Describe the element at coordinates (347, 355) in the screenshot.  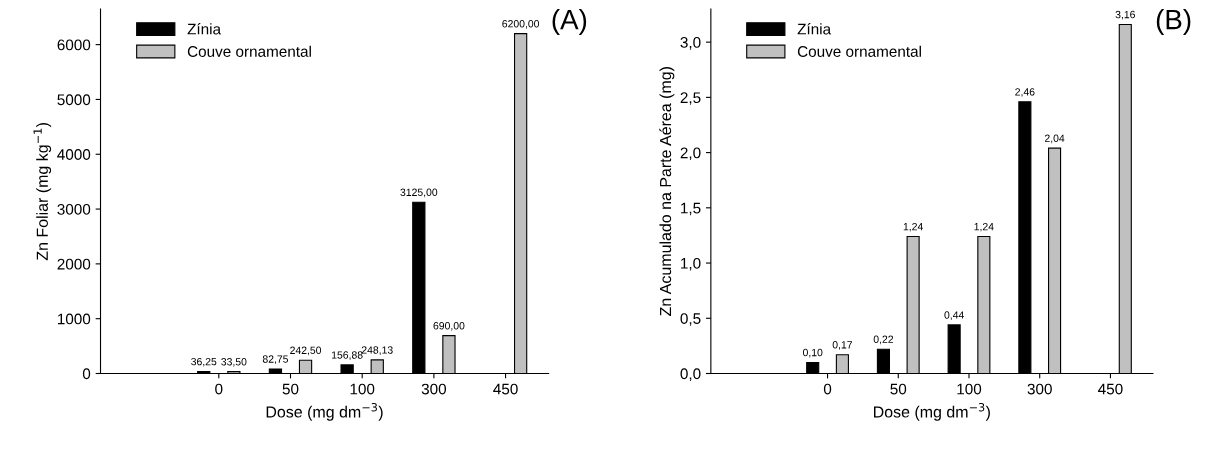
I see `data-label: 156,88` at that location.